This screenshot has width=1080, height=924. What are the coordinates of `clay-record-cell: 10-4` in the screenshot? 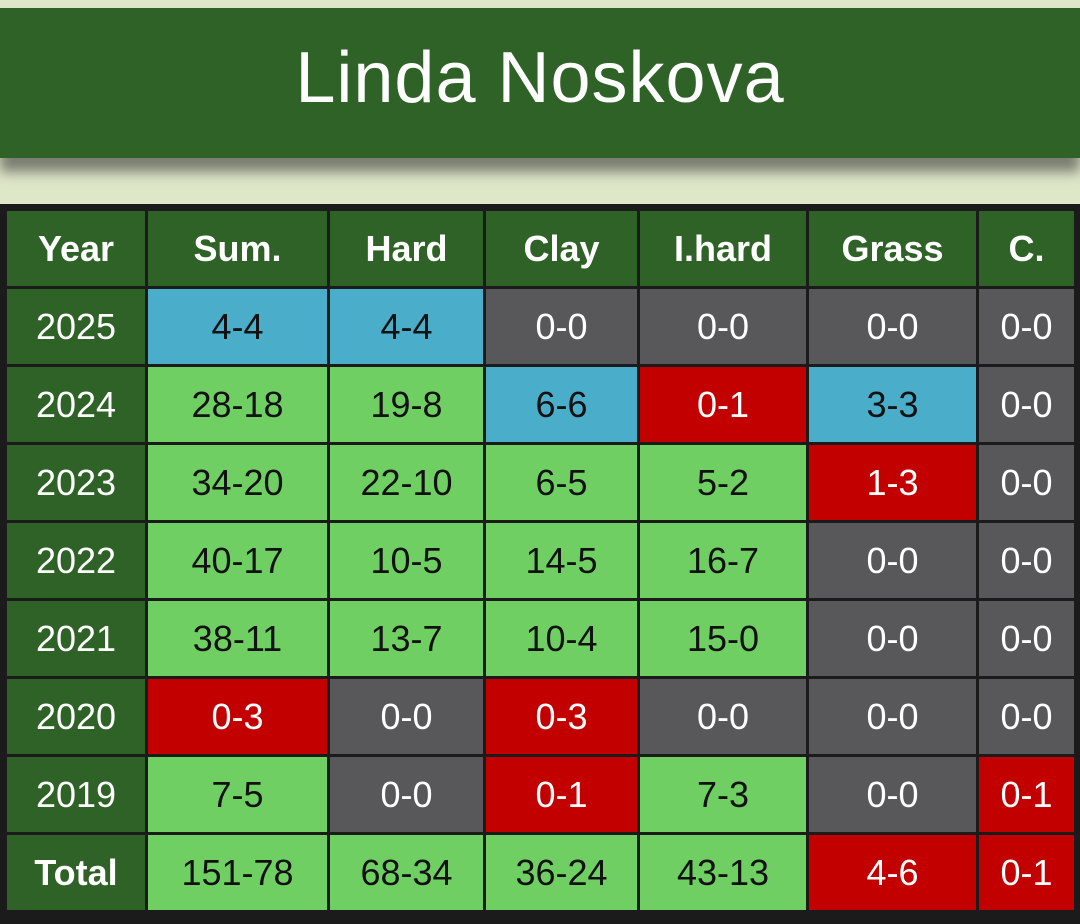 It's located at (561, 638).